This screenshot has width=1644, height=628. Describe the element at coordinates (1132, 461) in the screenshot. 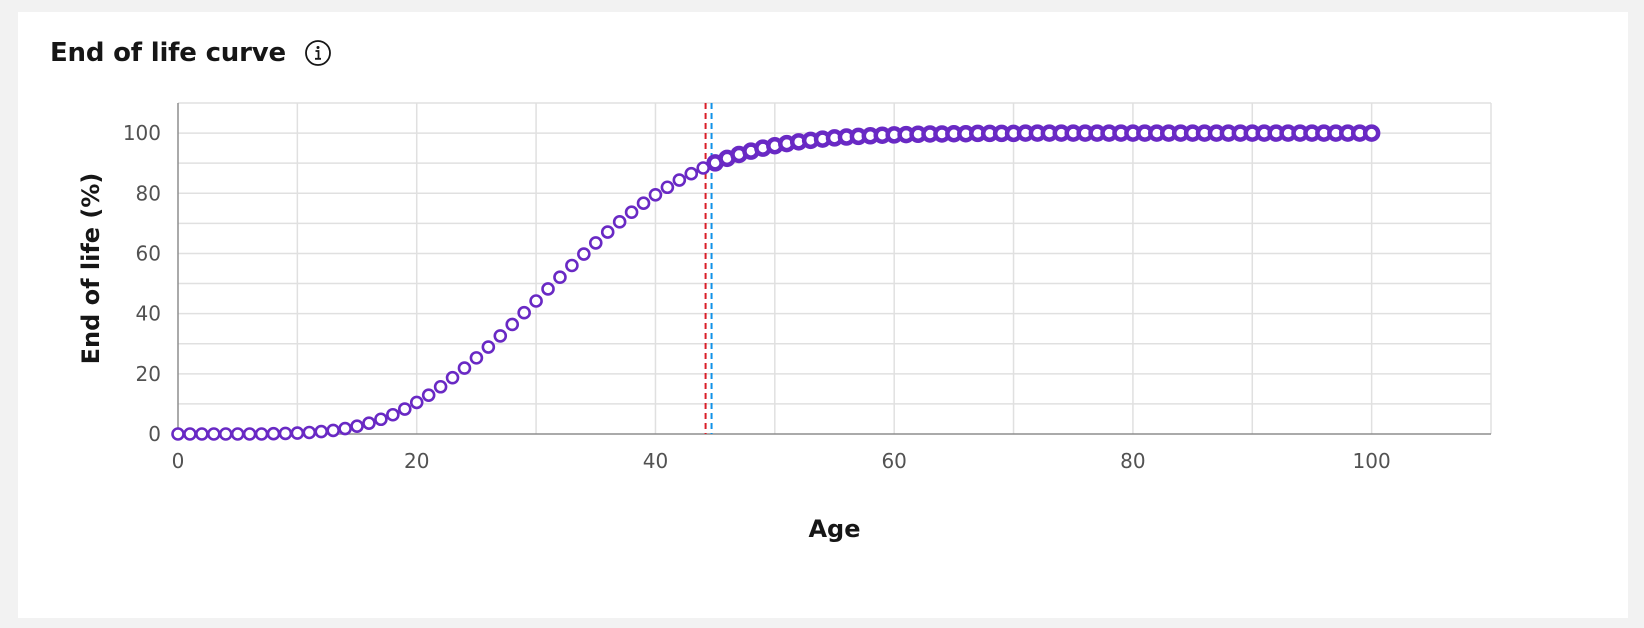

I see `x-tick-label: 80` at that location.